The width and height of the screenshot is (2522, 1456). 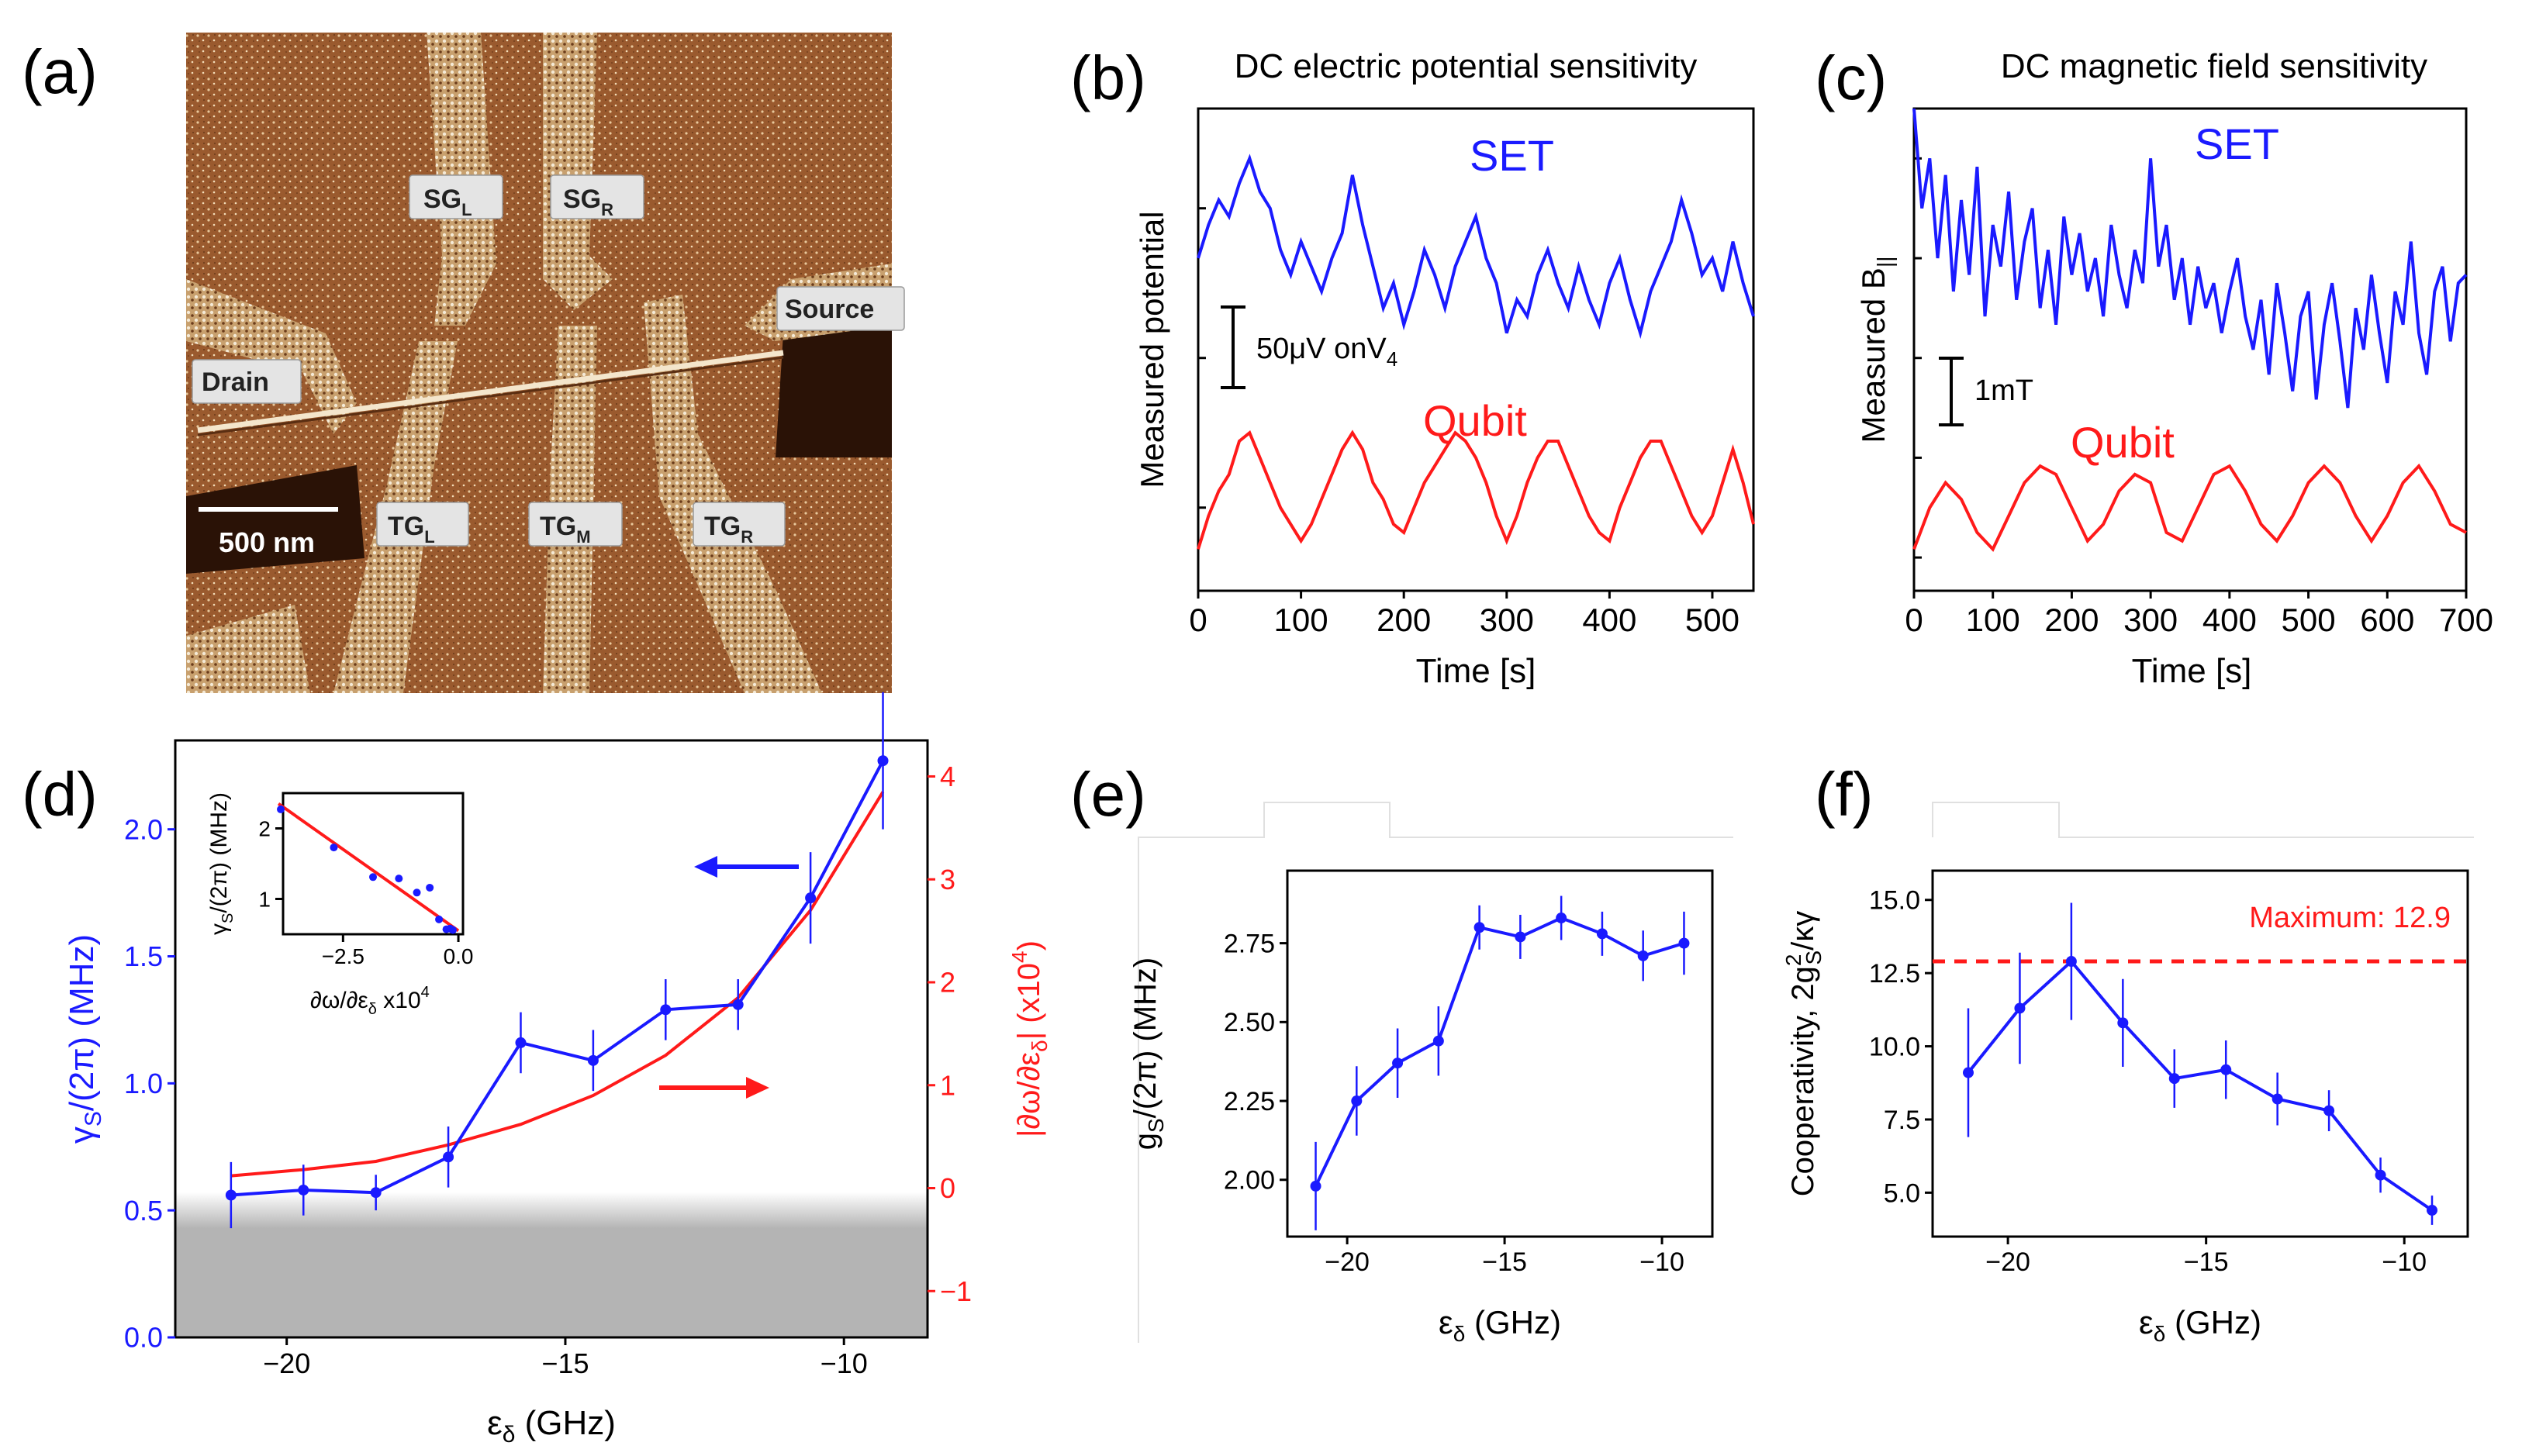 What do you see at coordinates (548, 366) in the screenshot?
I see `gate-labels: SGL SGR Source Drain TGL TGM` at bounding box center [548, 366].